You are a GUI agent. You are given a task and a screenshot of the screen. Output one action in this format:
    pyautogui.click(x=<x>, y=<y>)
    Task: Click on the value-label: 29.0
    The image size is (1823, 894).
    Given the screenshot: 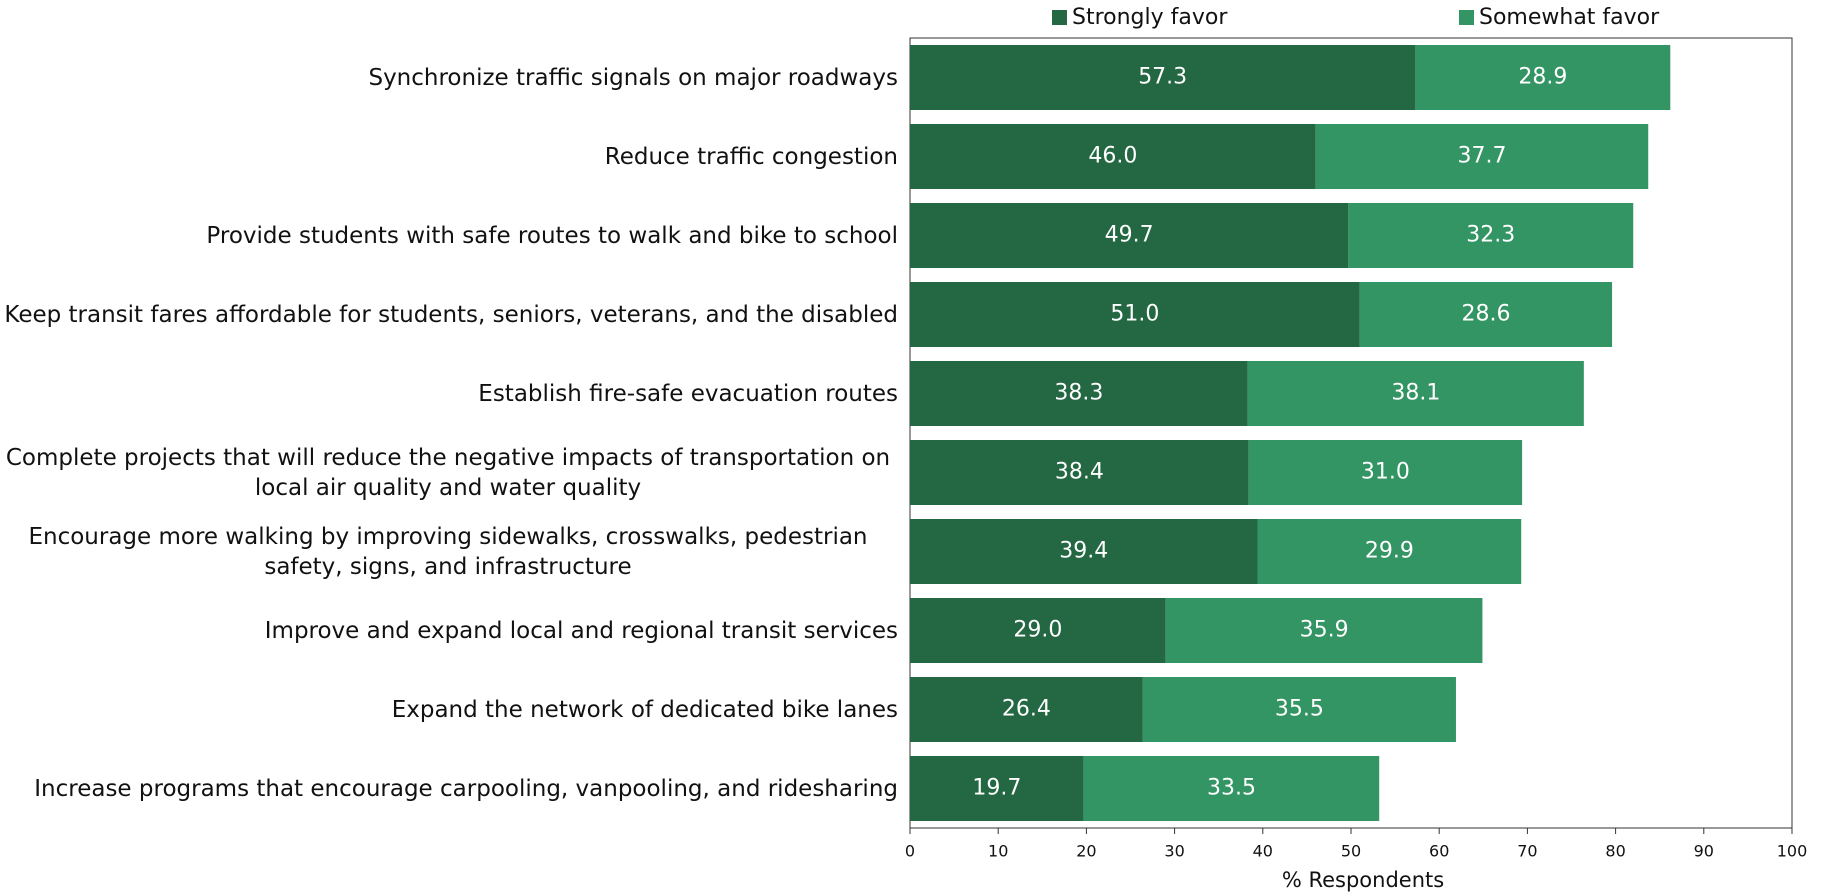 What is the action you would take?
    pyautogui.click(x=1037, y=630)
    